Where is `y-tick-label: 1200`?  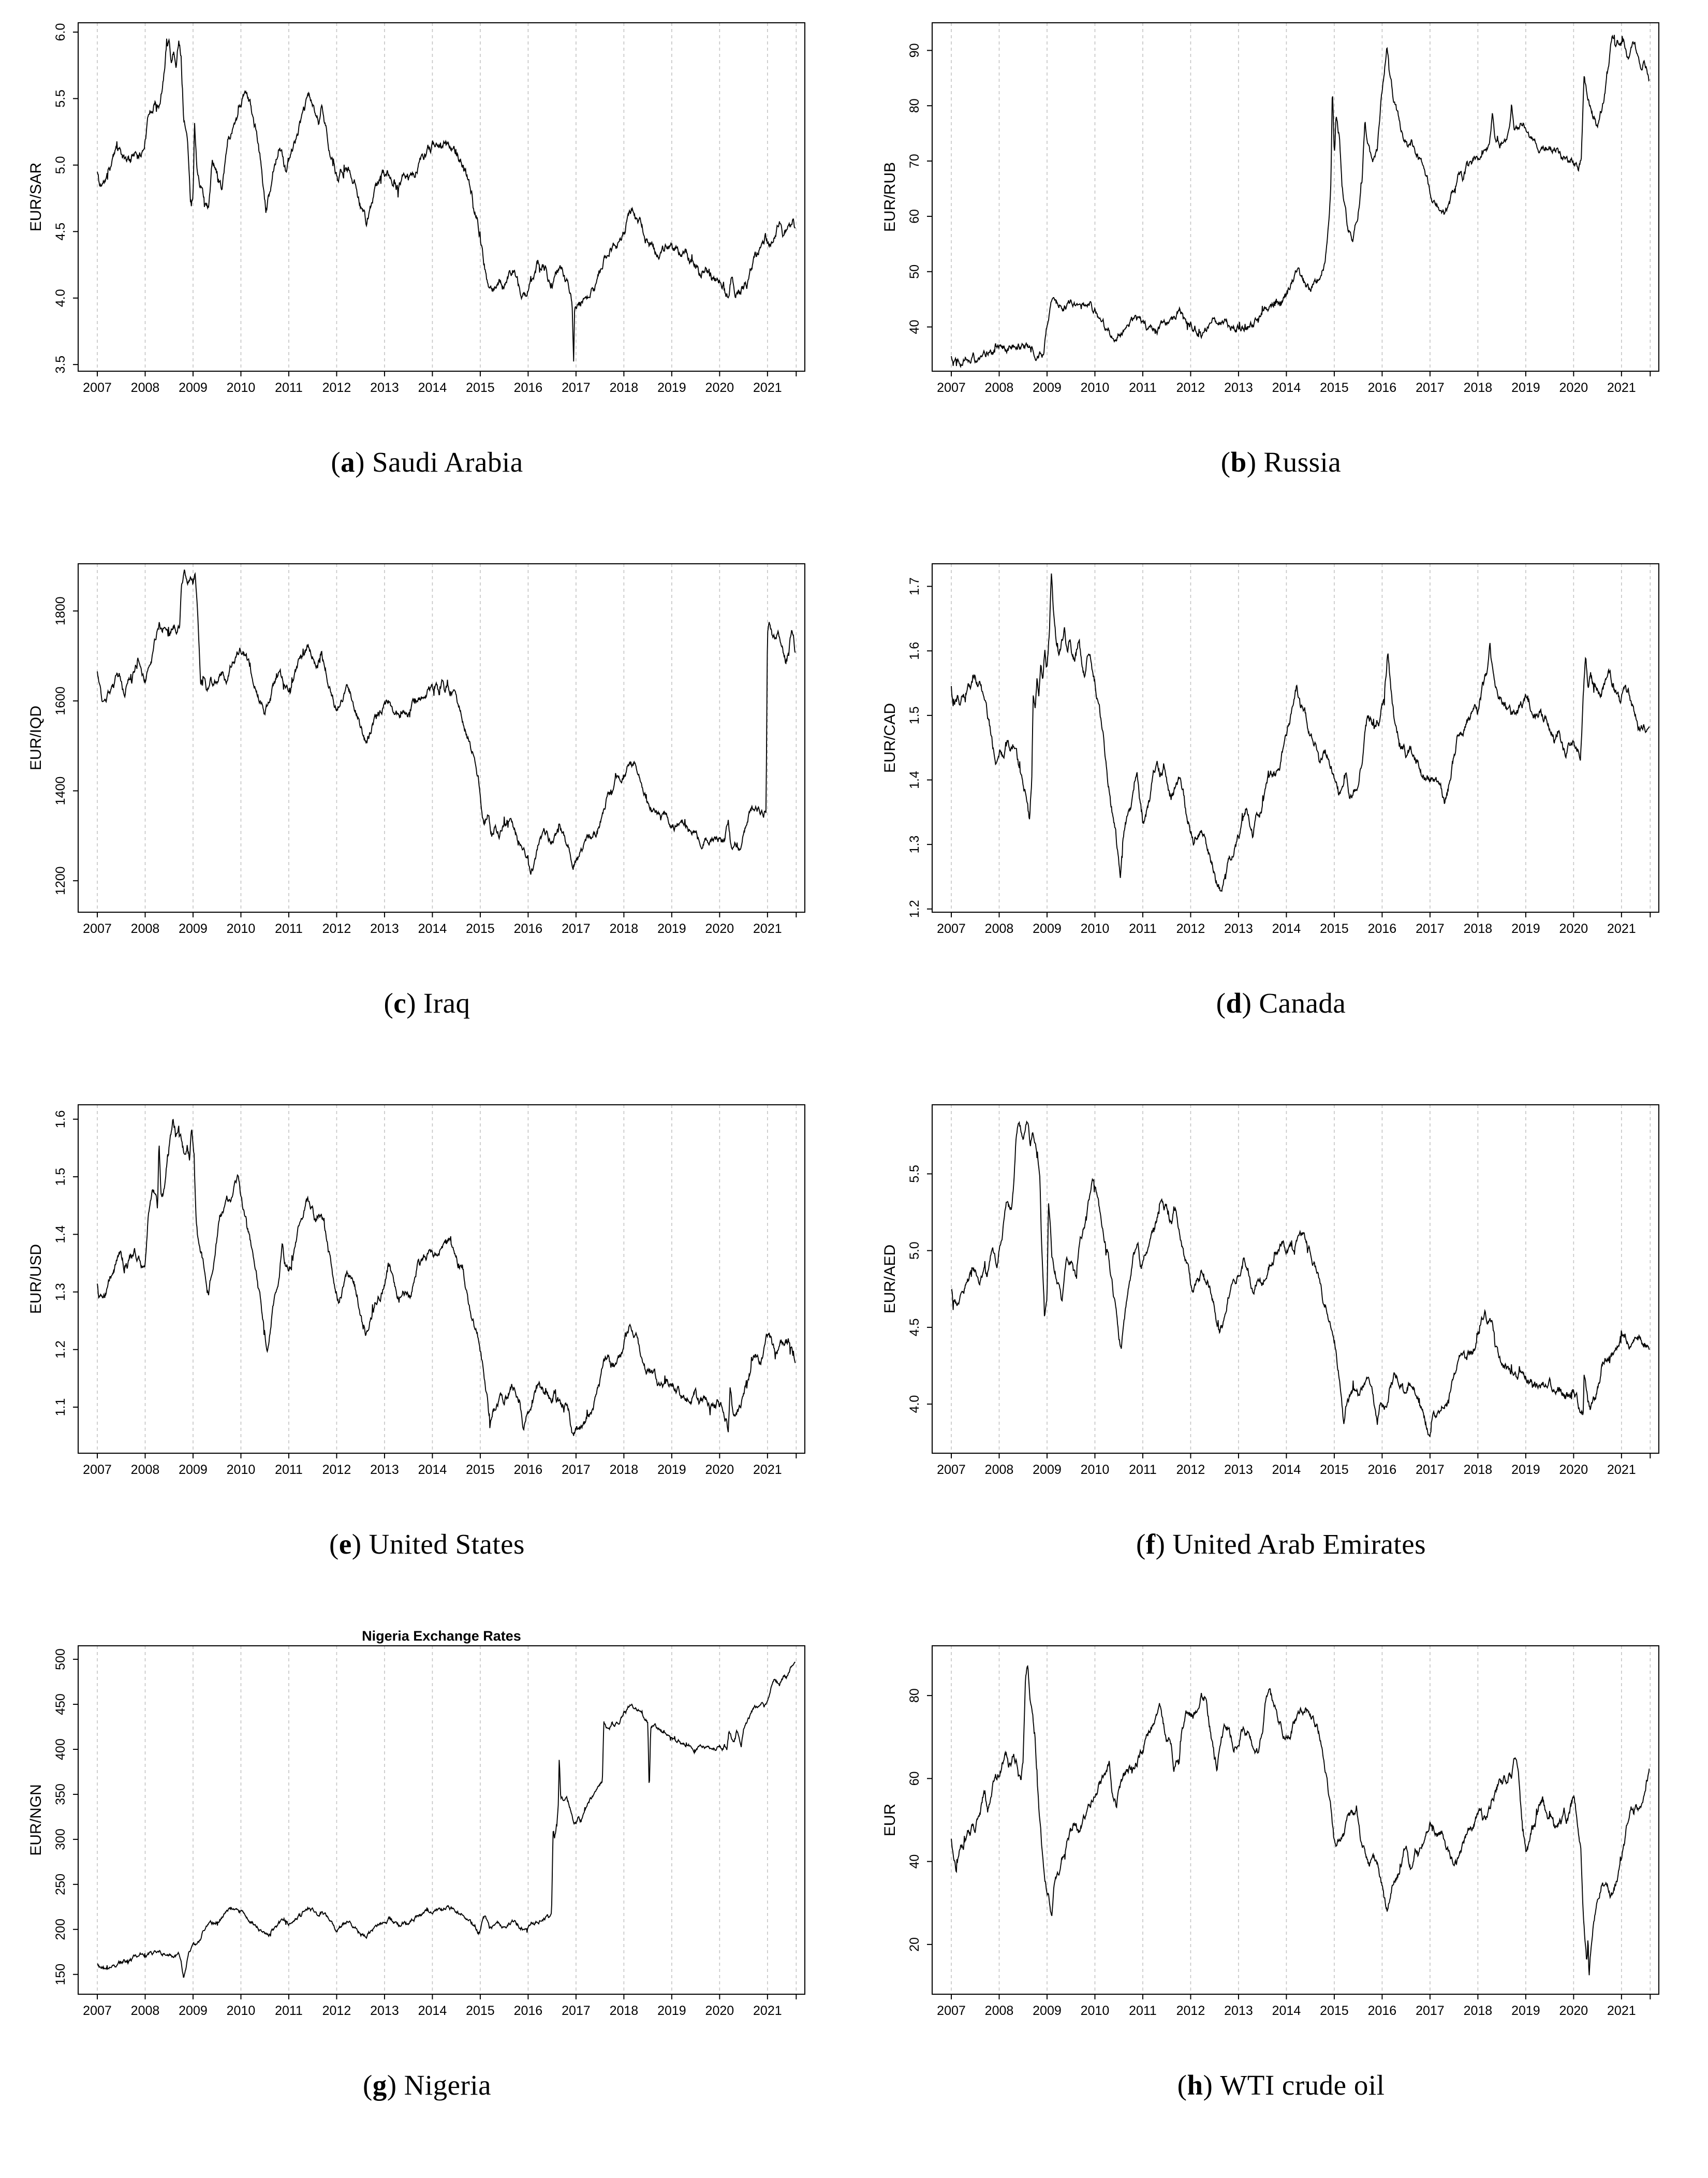
y-tick-label: 1200 is located at coordinates (60, 880).